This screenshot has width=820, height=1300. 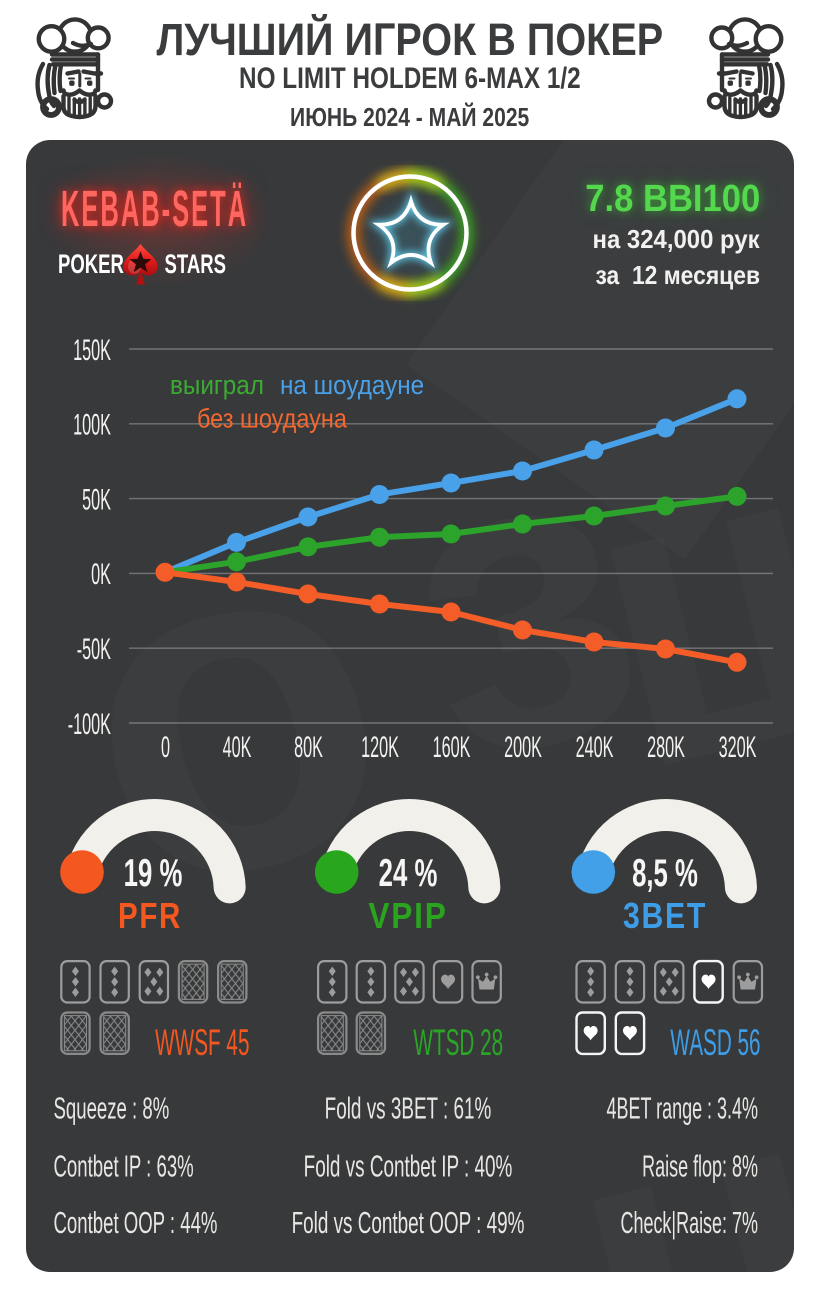 What do you see at coordinates (91, 264) in the screenshot?
I see `svg-text: POKER` at bounding box center [91, 264].